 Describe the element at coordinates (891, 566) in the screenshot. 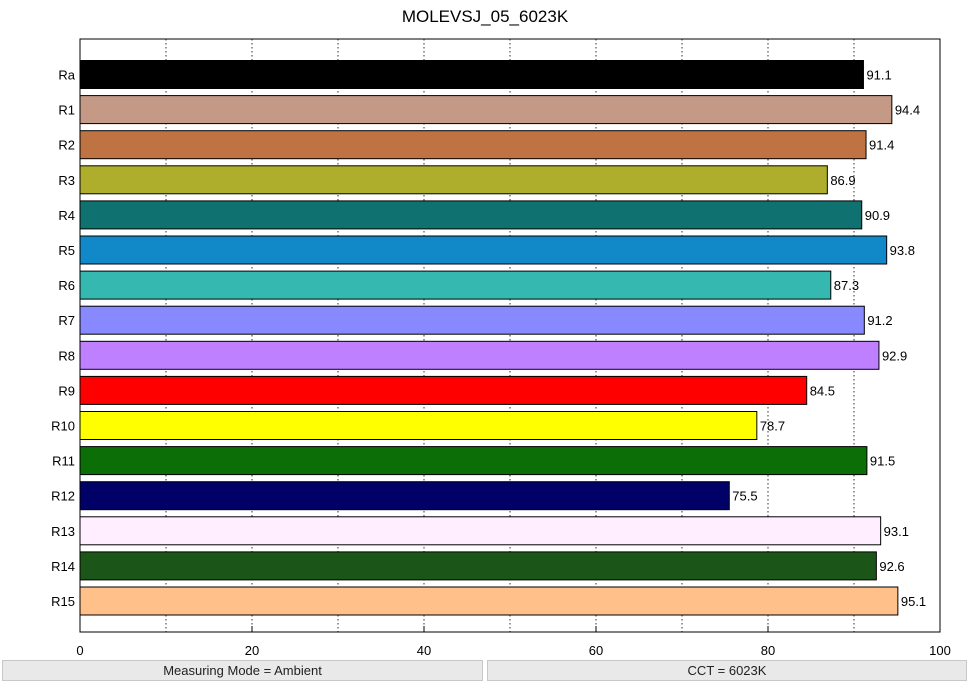

I see `value-label: 92.6` at that location.